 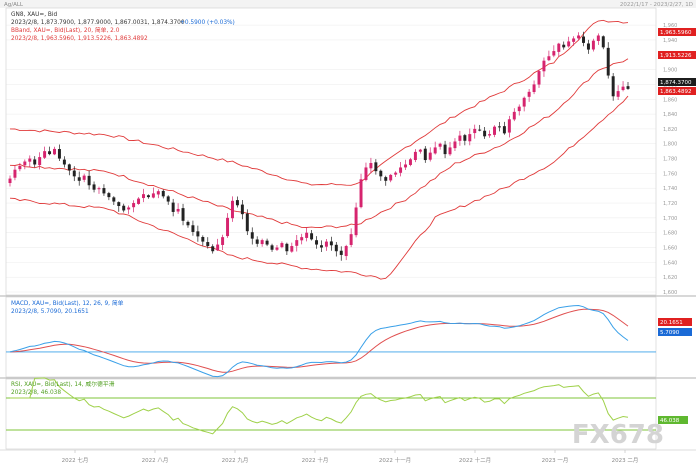 I want to click on price-axis-label: 1,780, so click(x=670, y=160).